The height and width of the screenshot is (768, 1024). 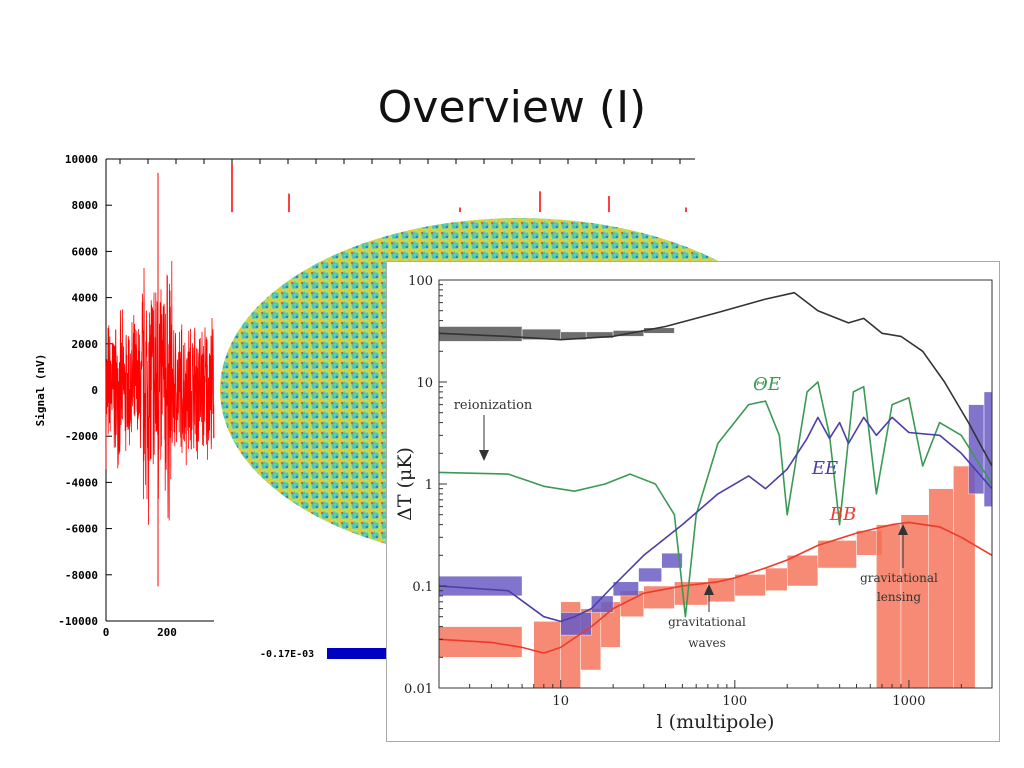 I want to click on tt-error-box, so click(x=659, y=330).